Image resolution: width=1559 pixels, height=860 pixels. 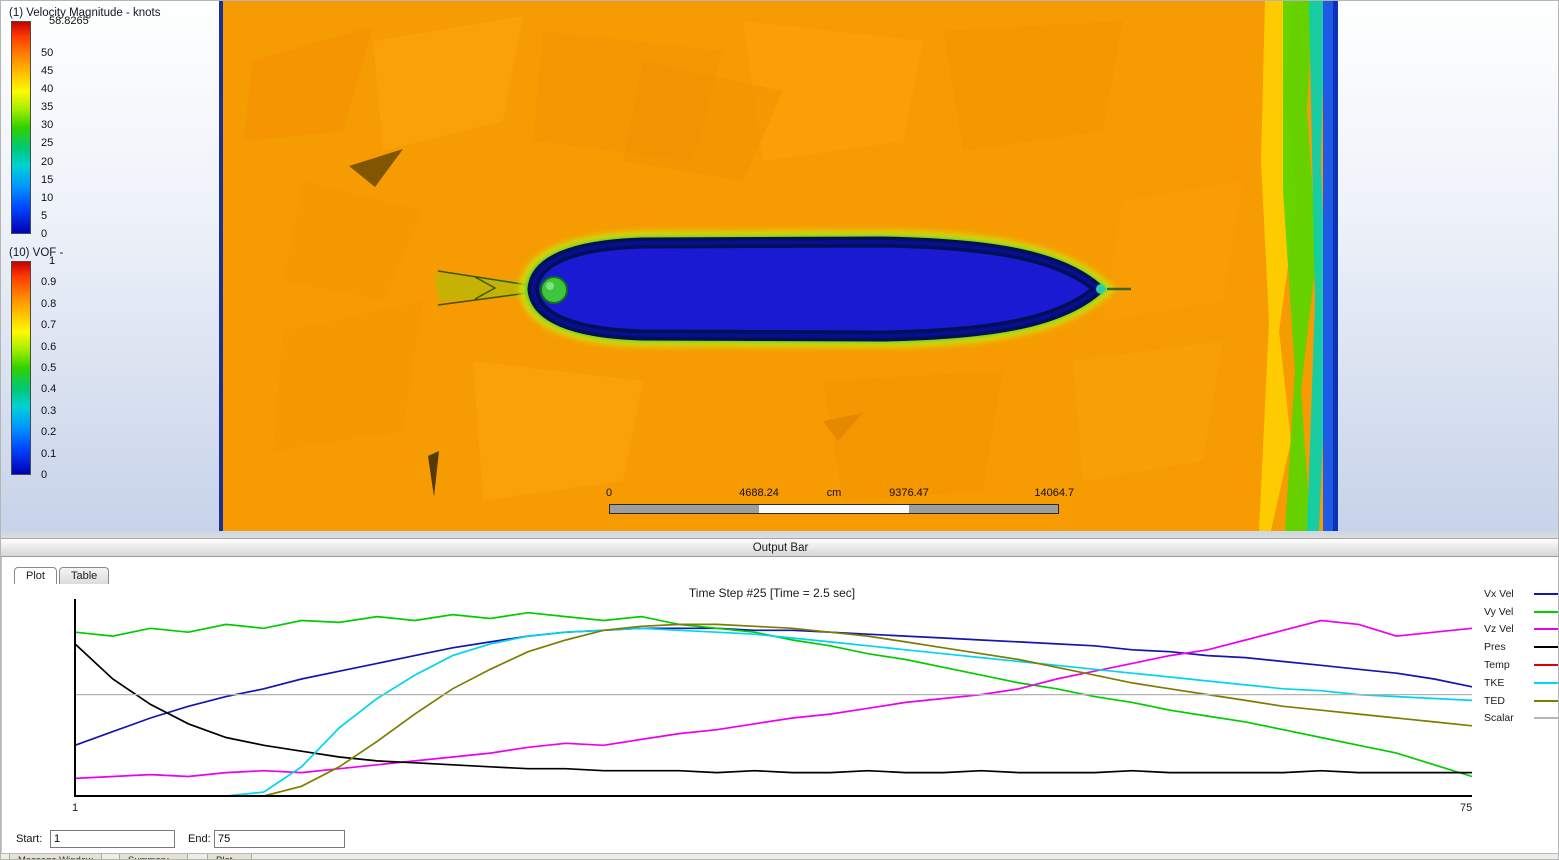 I want to click on legend-tick: 0.8, so click(x=49, y=303).